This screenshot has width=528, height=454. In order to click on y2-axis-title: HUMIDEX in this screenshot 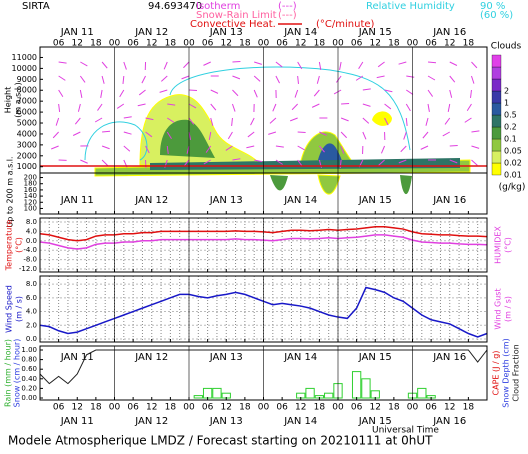, I will do `click(498, 245)`.